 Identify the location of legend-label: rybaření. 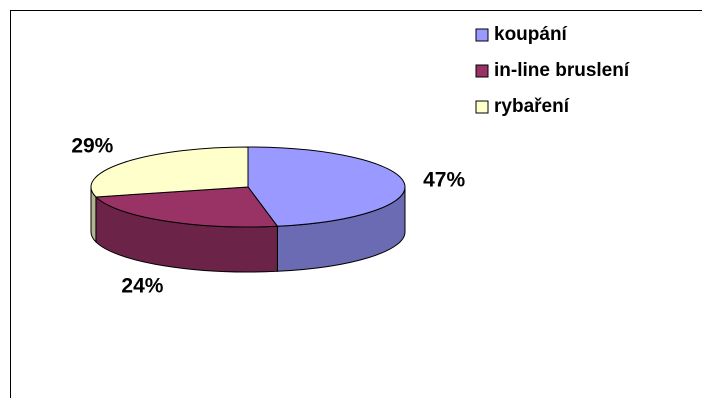
(532, 106).